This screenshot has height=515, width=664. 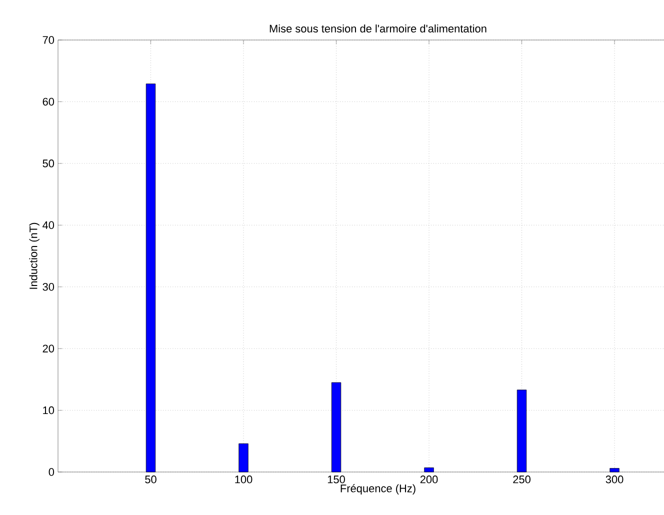 What do you see at coordinates (48, 348) in the screenshot?
I see `y-tick-label: 20` at bounding box center [48, 348].